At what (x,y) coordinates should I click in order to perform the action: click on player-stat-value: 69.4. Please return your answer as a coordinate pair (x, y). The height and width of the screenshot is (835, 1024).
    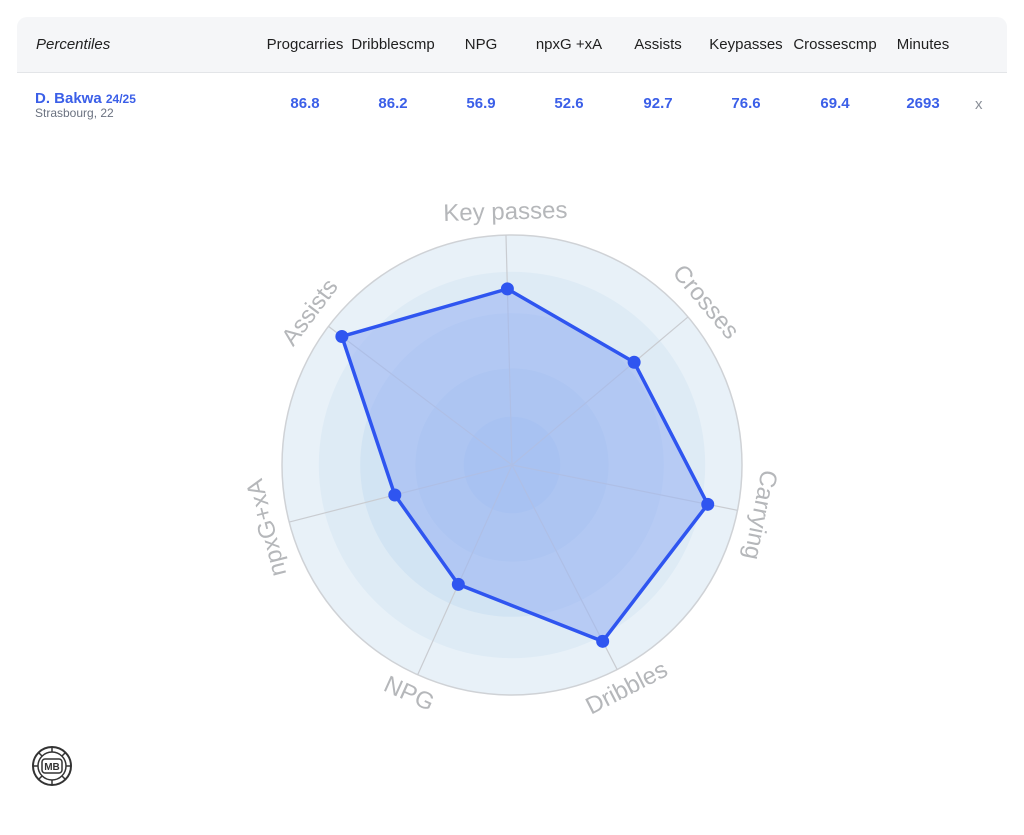
    Looking at the image, I should click on (835, 103).